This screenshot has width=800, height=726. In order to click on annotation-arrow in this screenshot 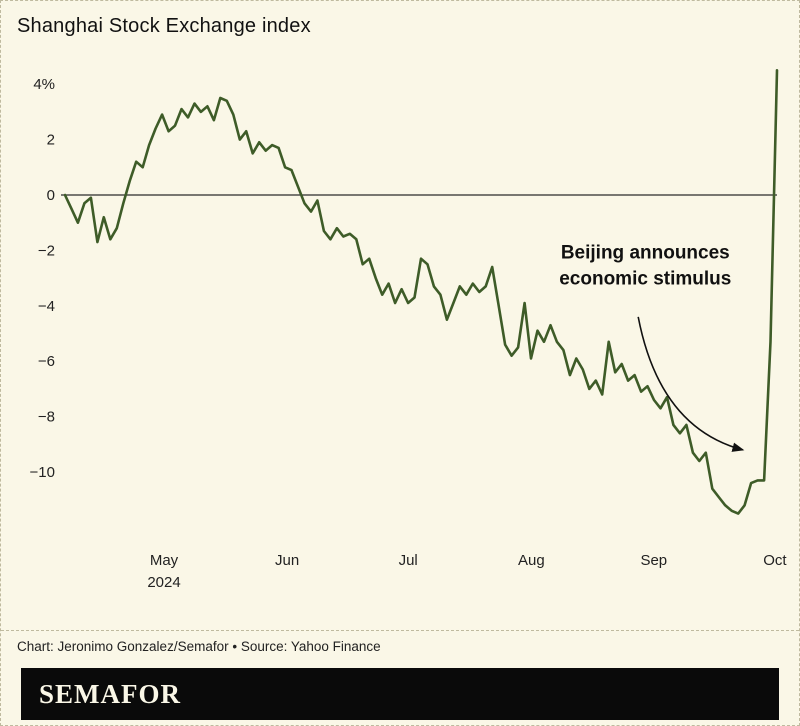, I will do `click(691, 384)`.